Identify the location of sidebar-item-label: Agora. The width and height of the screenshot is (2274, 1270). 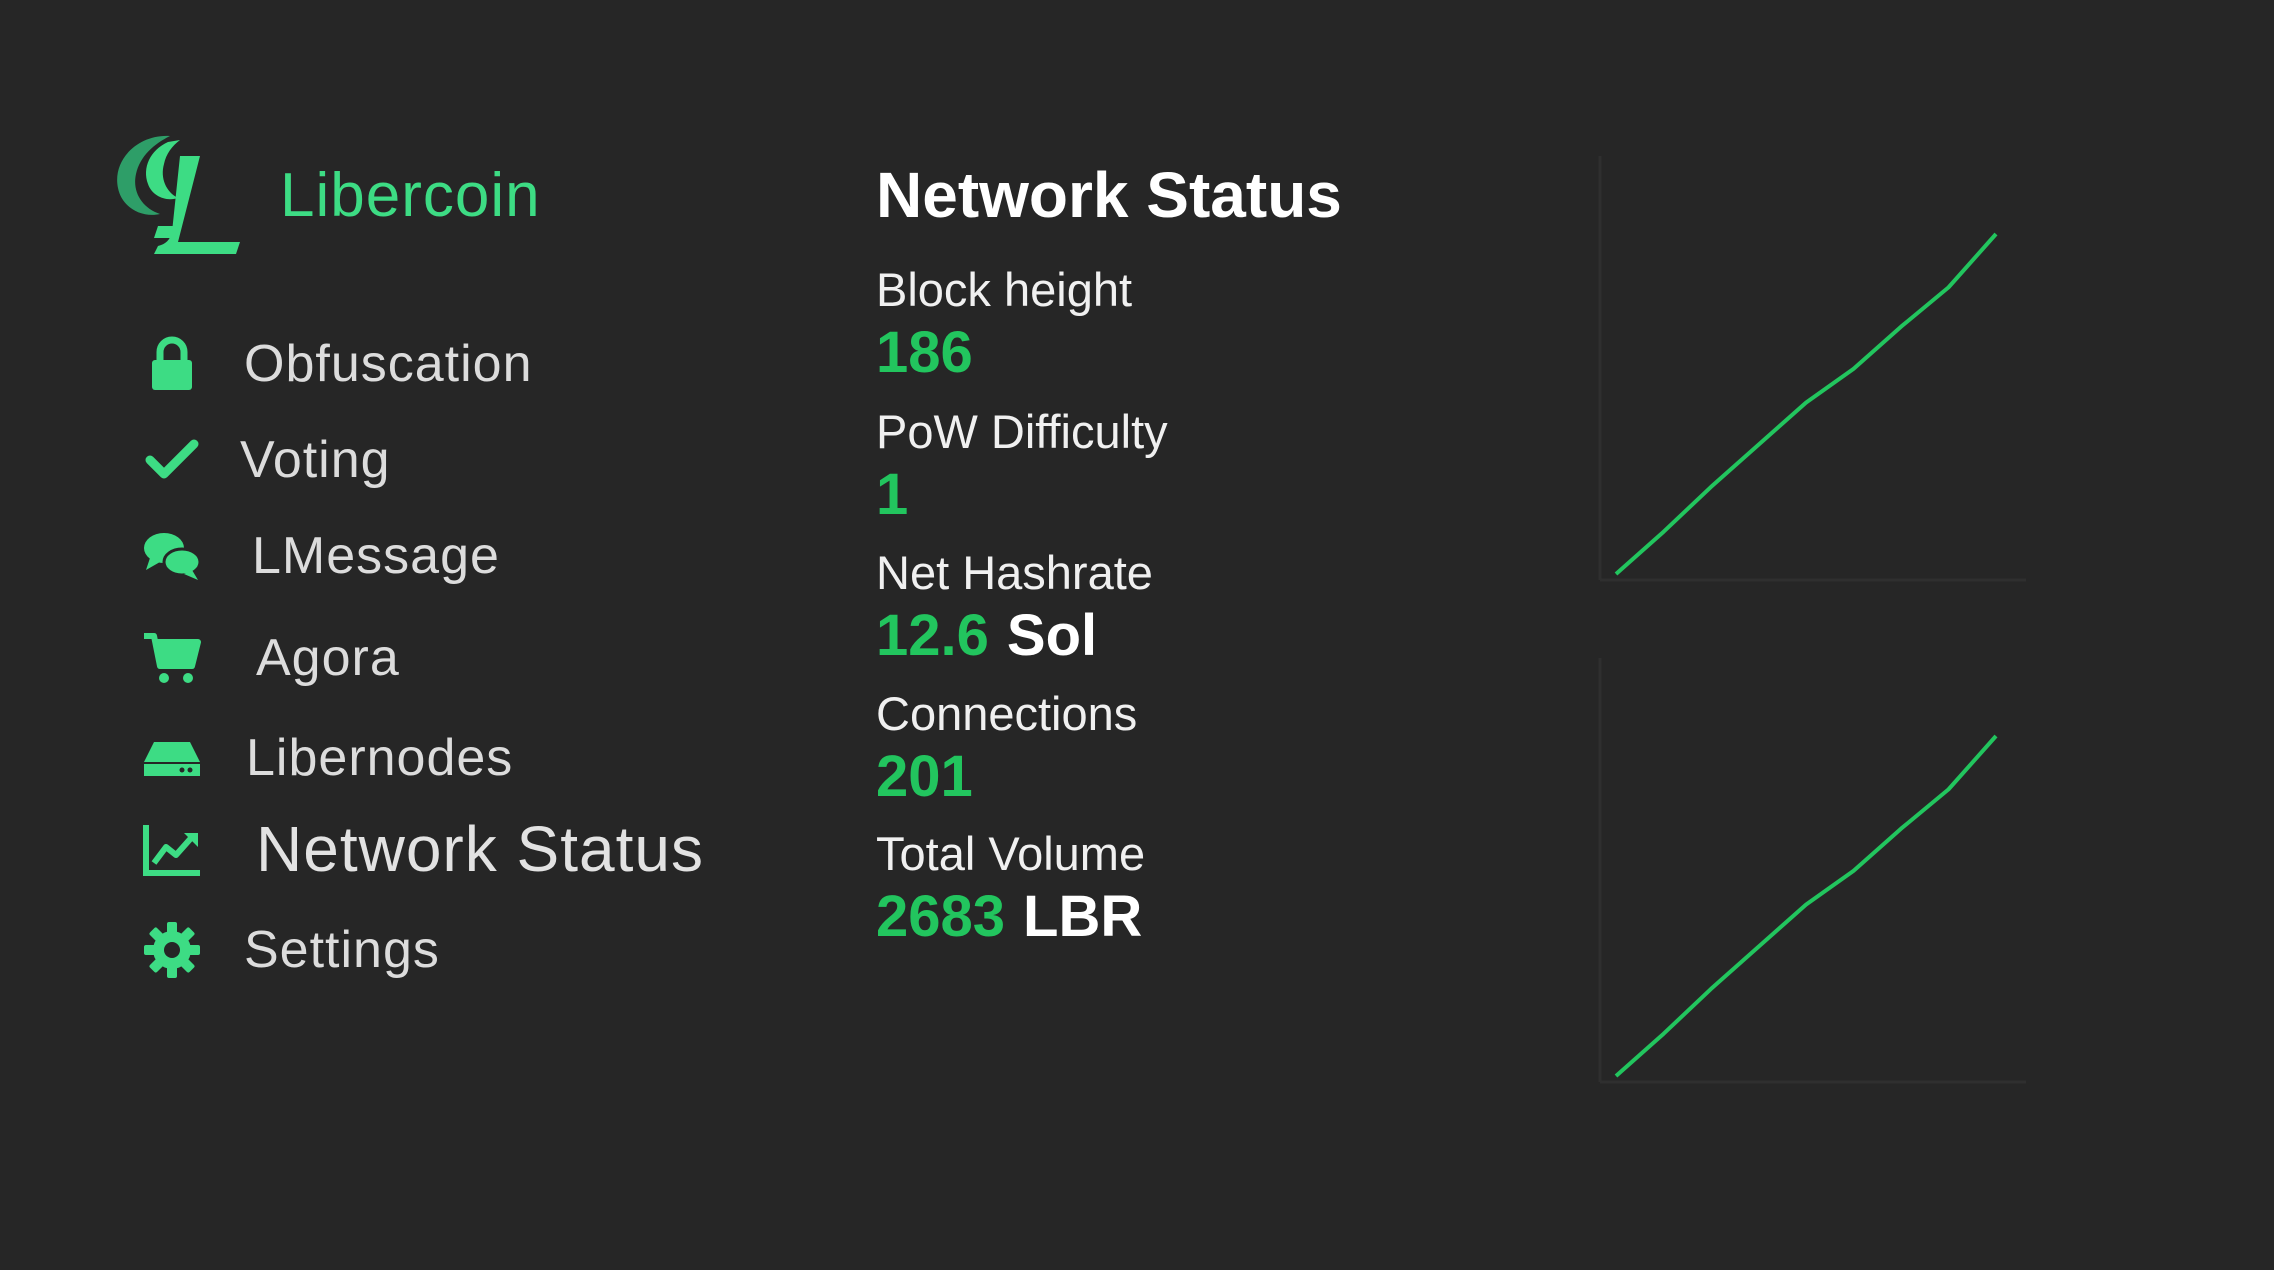
(328, 658).